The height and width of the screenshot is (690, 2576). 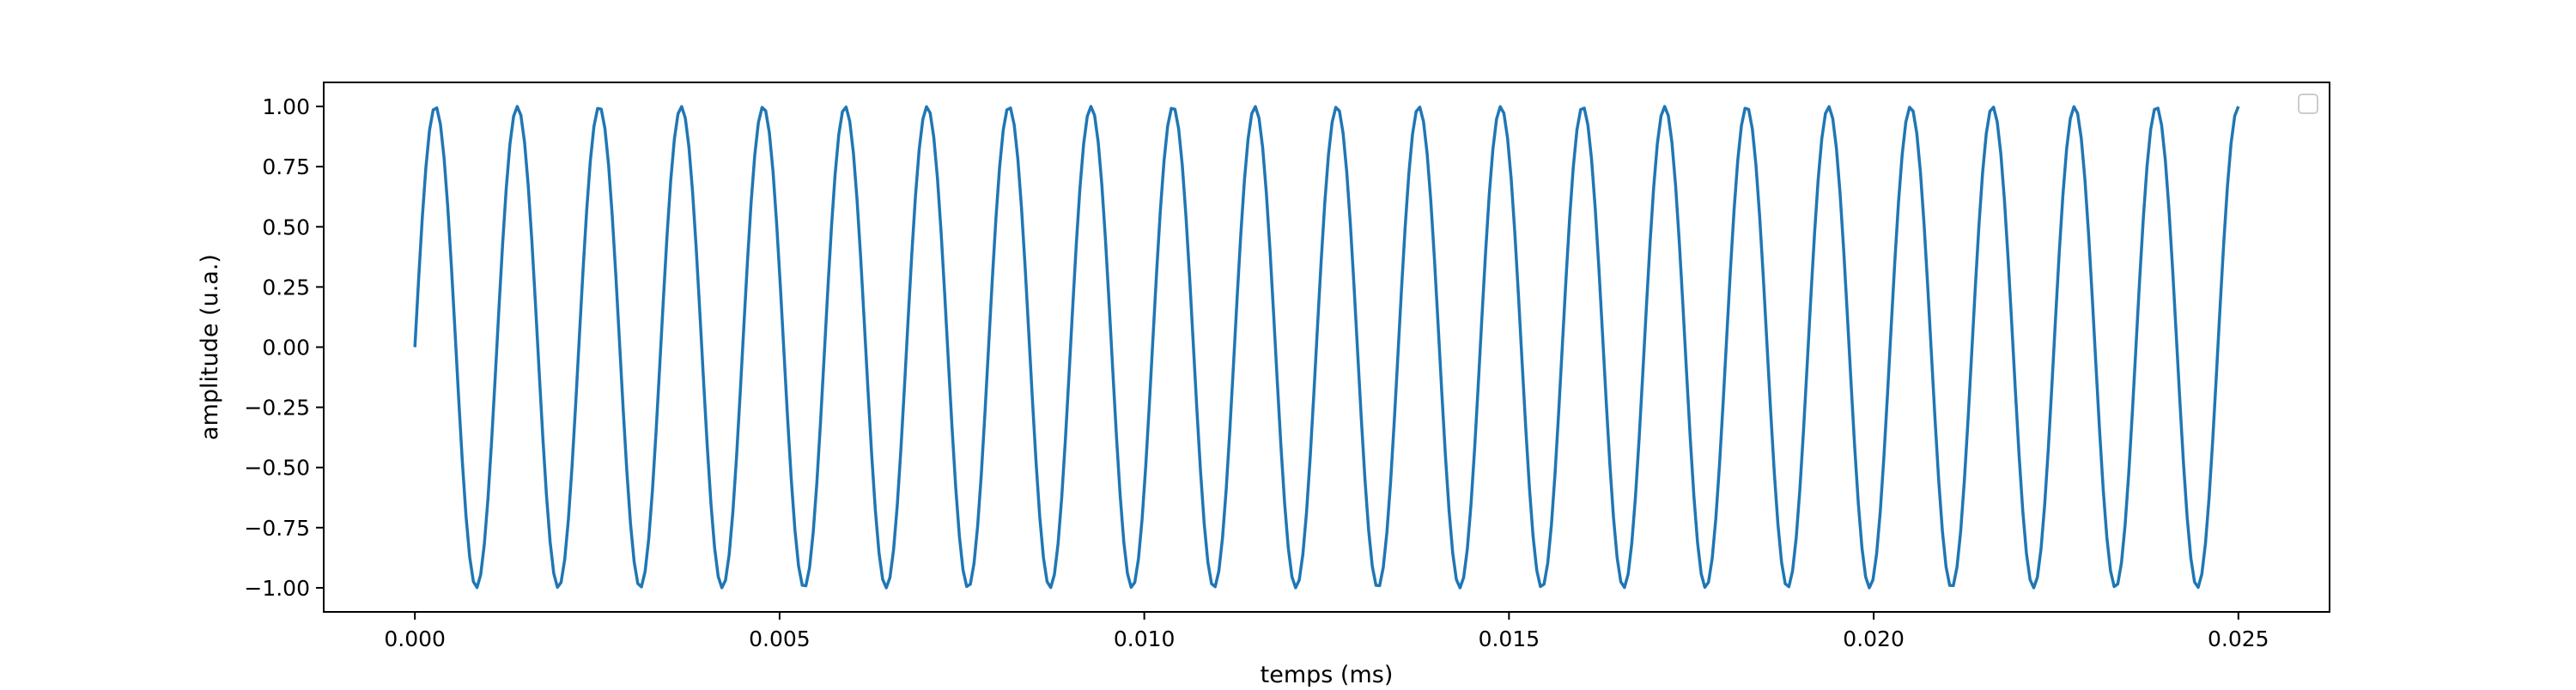 What do you see at coordinates (2308, 104) in the screenshot?
I see `legend-box` at bounding box center [2308, 104].